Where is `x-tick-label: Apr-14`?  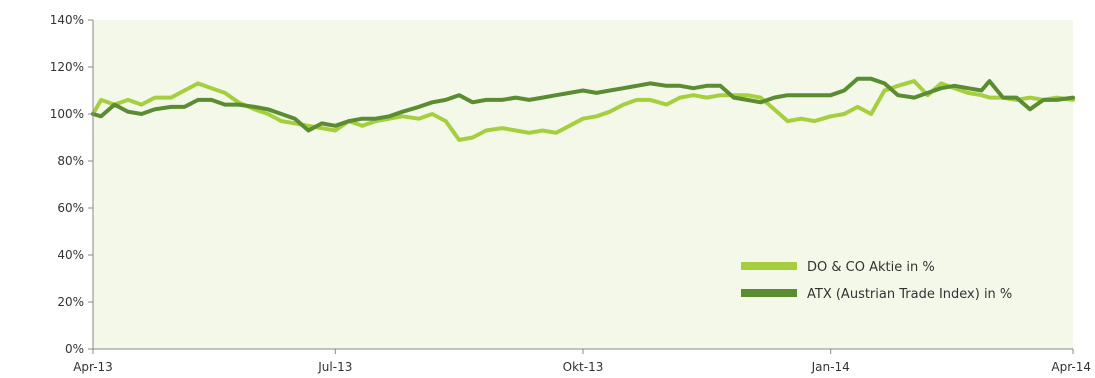 x-tick-label: Apr-14 is located at coordinates (1071, 367).